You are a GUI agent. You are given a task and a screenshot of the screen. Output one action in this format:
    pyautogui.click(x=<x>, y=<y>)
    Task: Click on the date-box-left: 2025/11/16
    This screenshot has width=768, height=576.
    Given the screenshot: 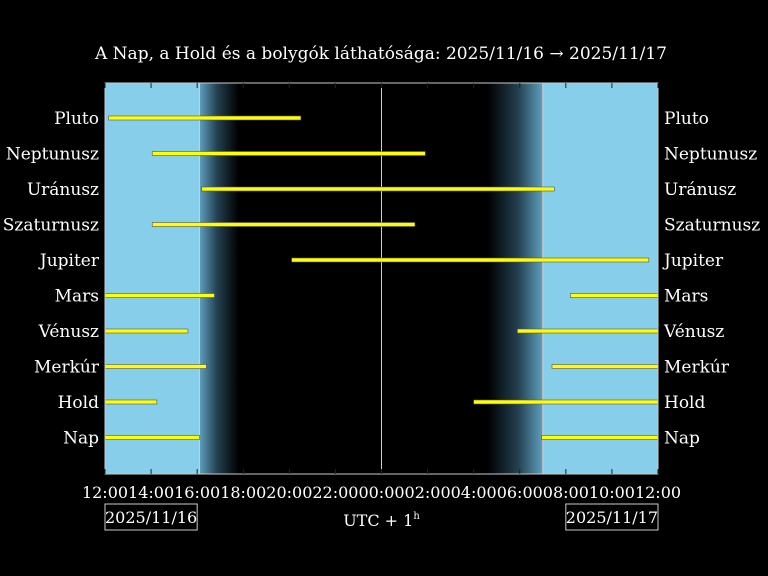 What is the action you would take?
    pyautogui.click(x=151, y=517)
    